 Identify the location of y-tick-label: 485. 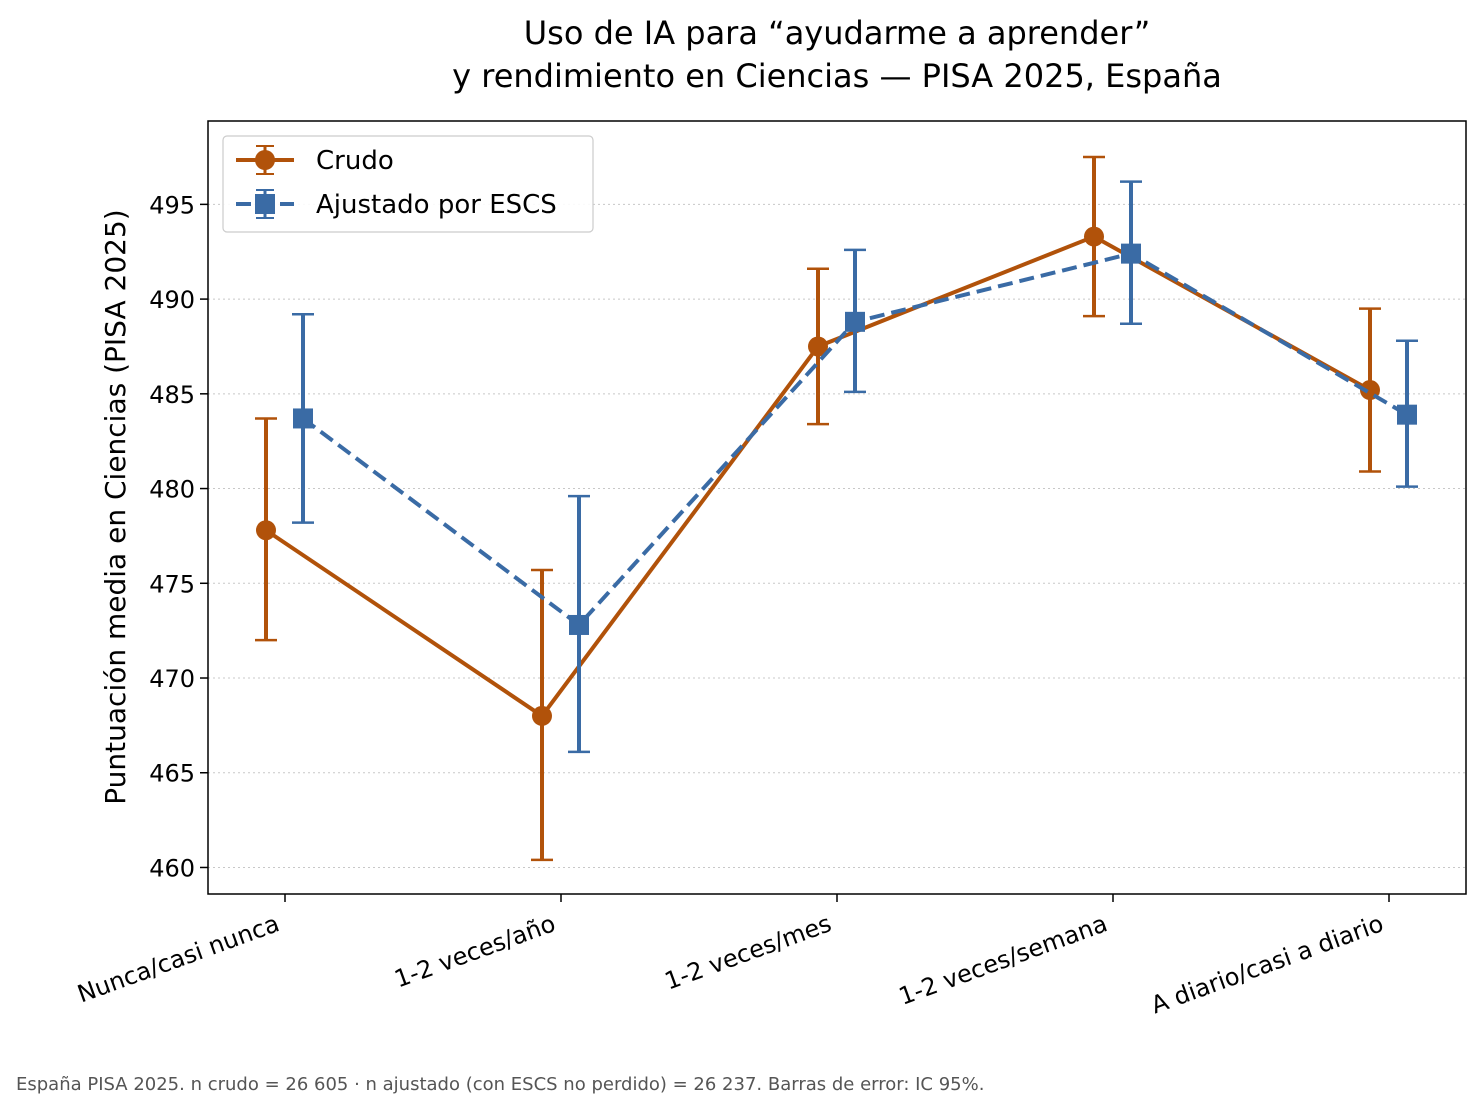
(172, 395).